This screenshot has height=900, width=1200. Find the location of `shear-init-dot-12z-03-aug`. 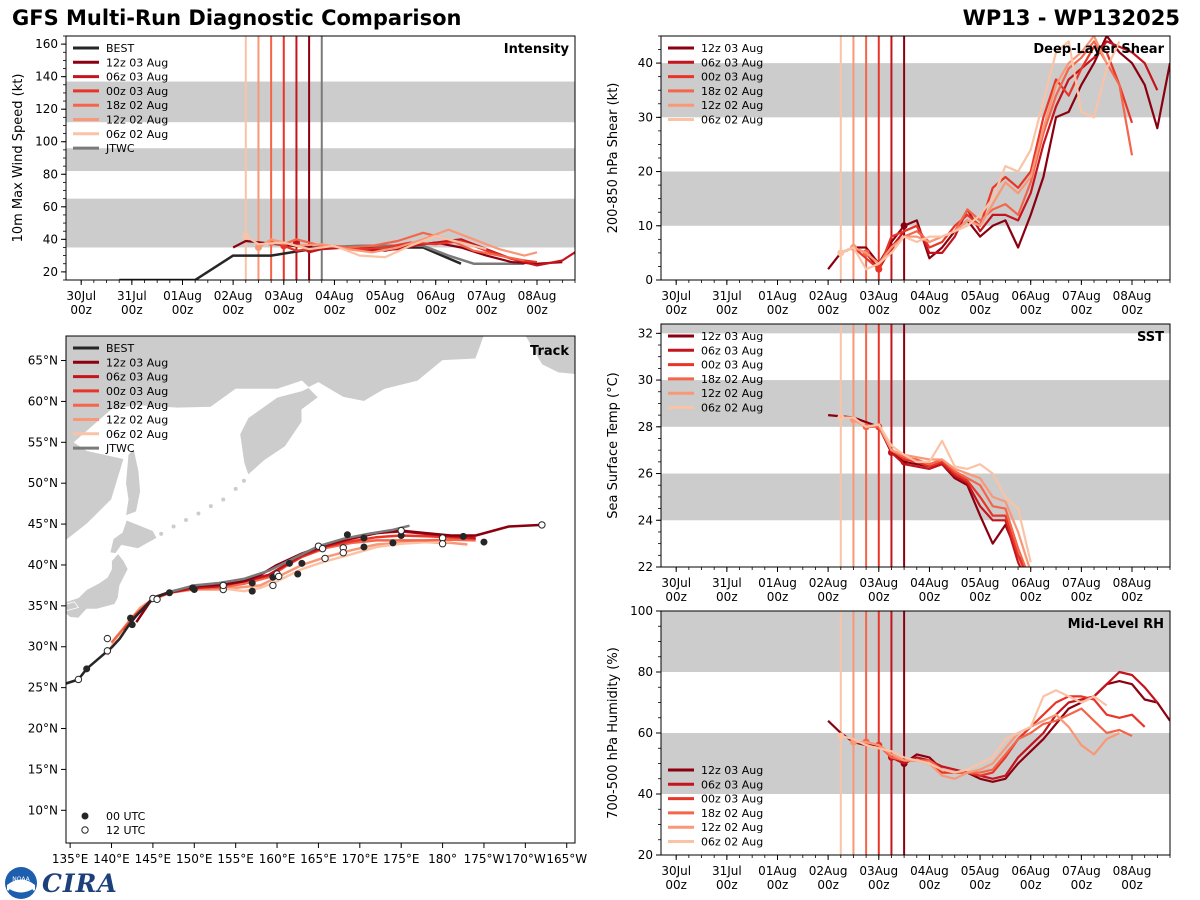

shear-init-dot-12z-03-aug is located at coordinates (904, 226).